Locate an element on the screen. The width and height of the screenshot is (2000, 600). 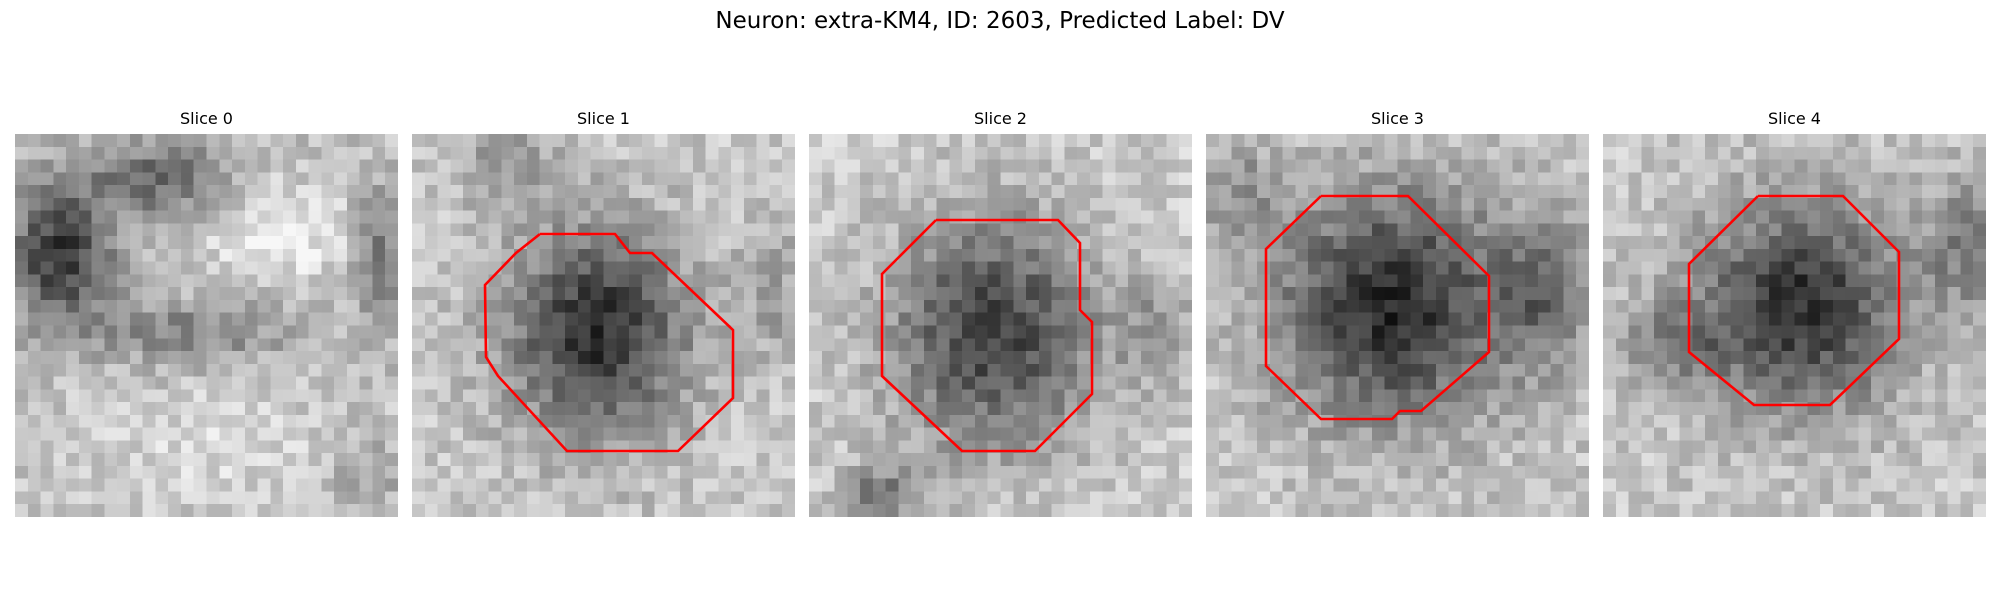
panel-title: Slice 2 is located at coordinates (1000, 118).